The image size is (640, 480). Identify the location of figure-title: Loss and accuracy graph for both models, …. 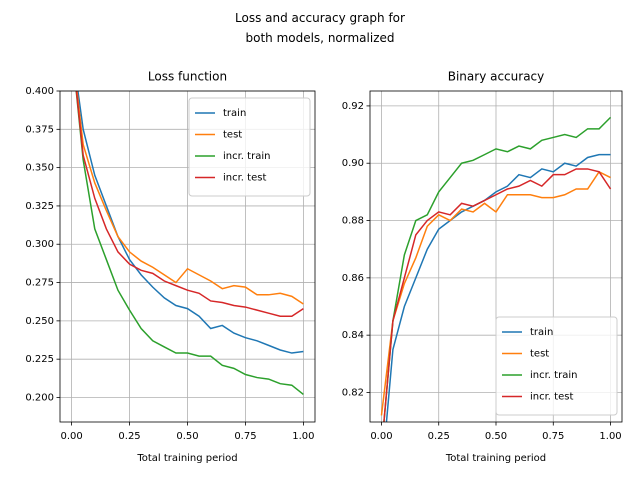
(320, 28).